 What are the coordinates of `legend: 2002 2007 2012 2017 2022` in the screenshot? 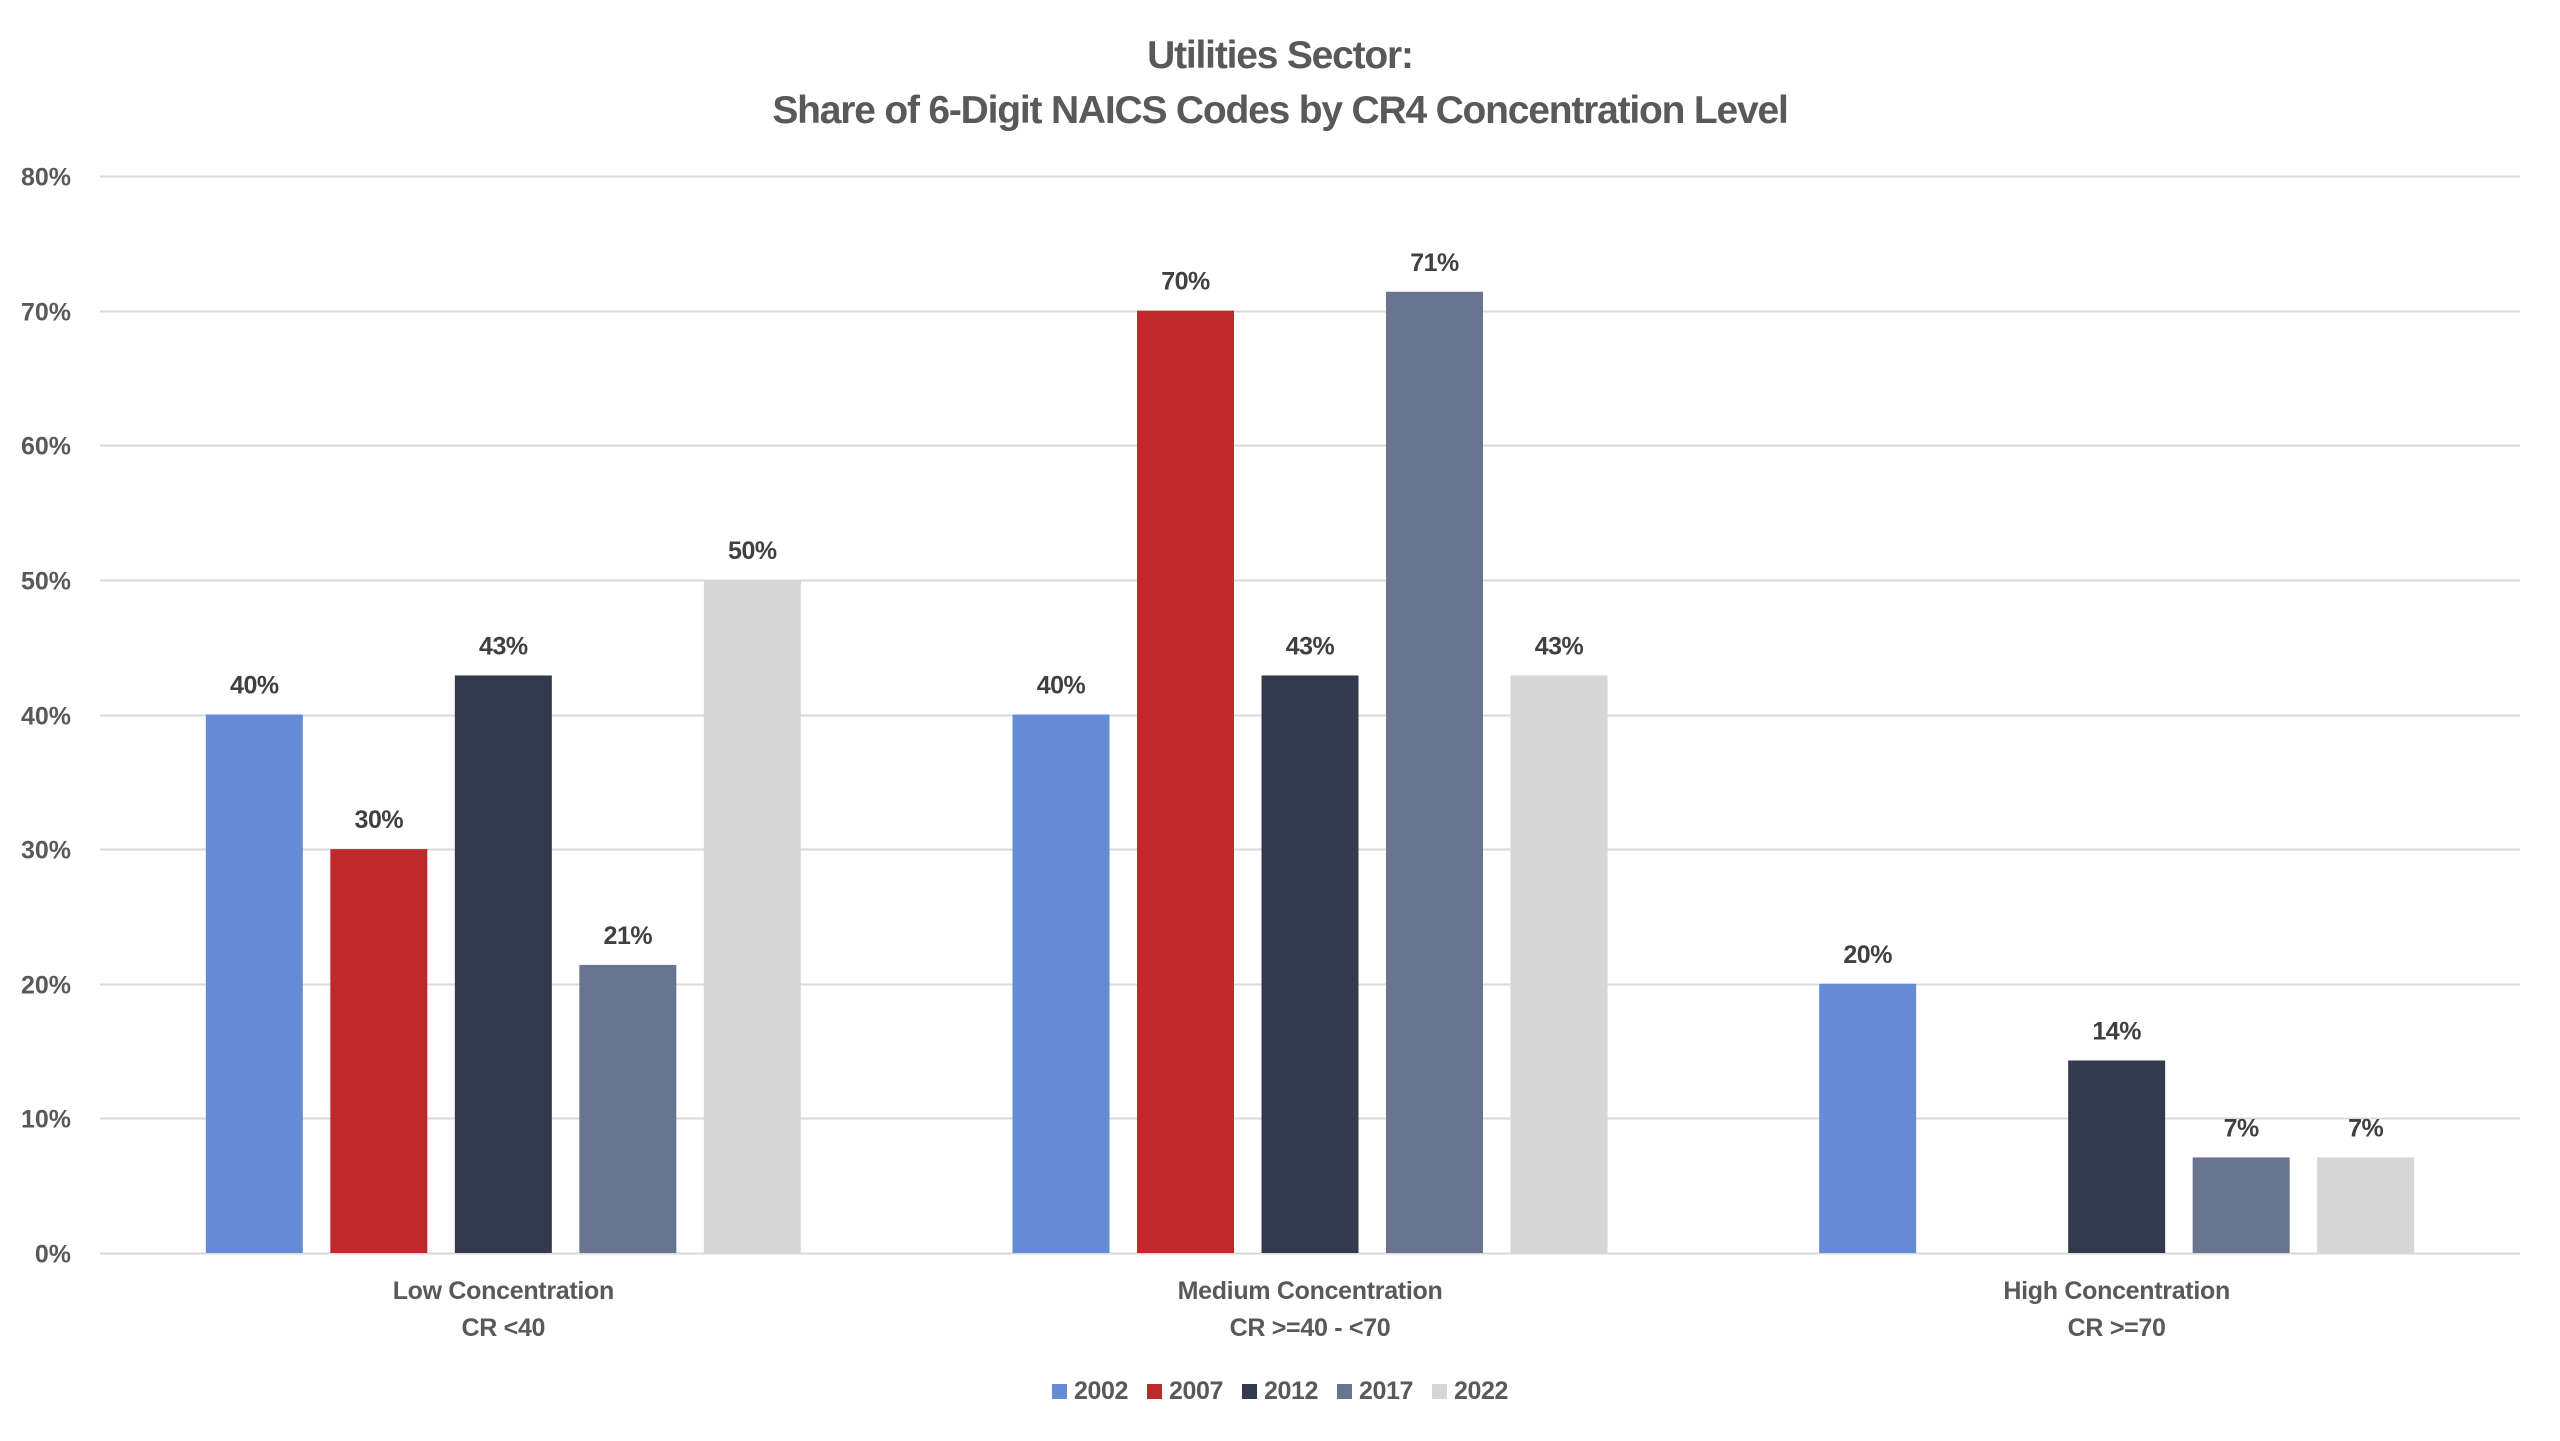 It's located at (1280, 1391).